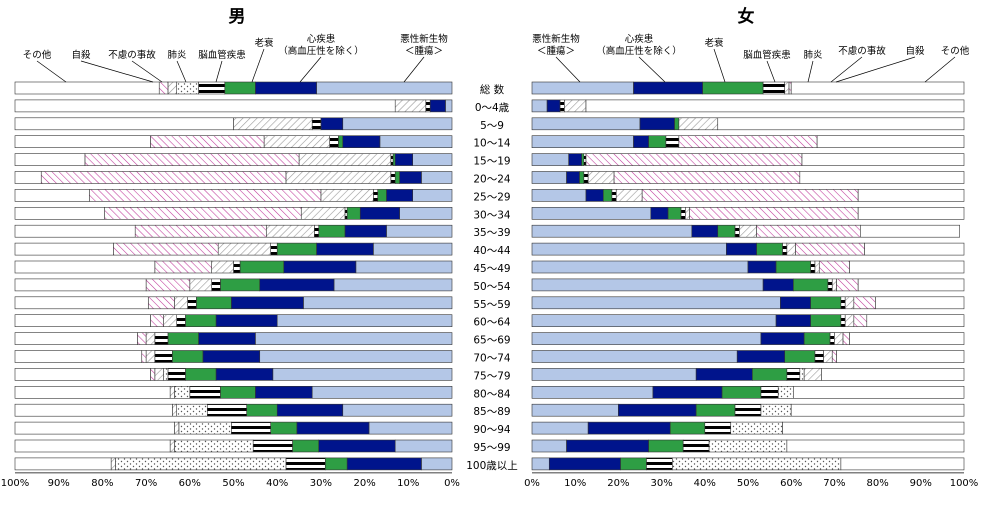  What do you see at coordinates (556, 39) in the screenshot?
I see `callout-cancer: 悪性新生物` at bounding box center [556, 39].